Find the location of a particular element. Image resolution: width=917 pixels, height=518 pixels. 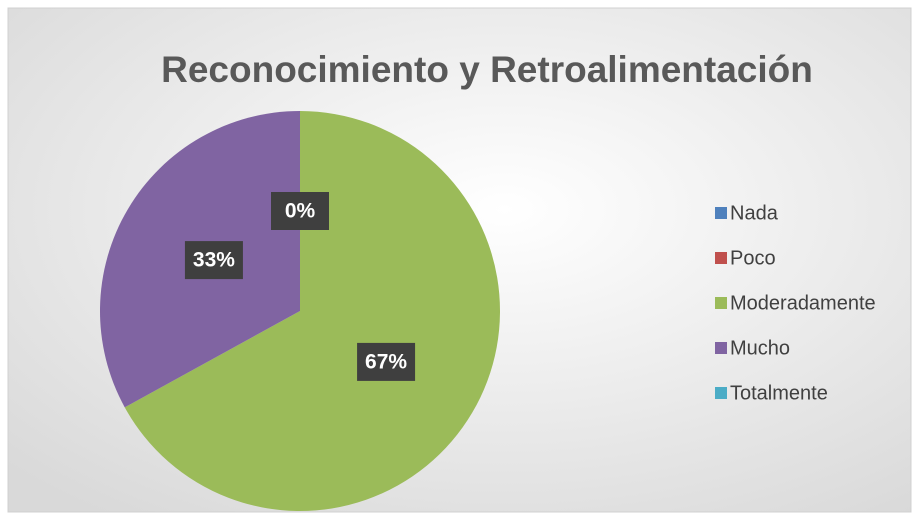

legend-label: Poco is located at coordinates (753, 258).